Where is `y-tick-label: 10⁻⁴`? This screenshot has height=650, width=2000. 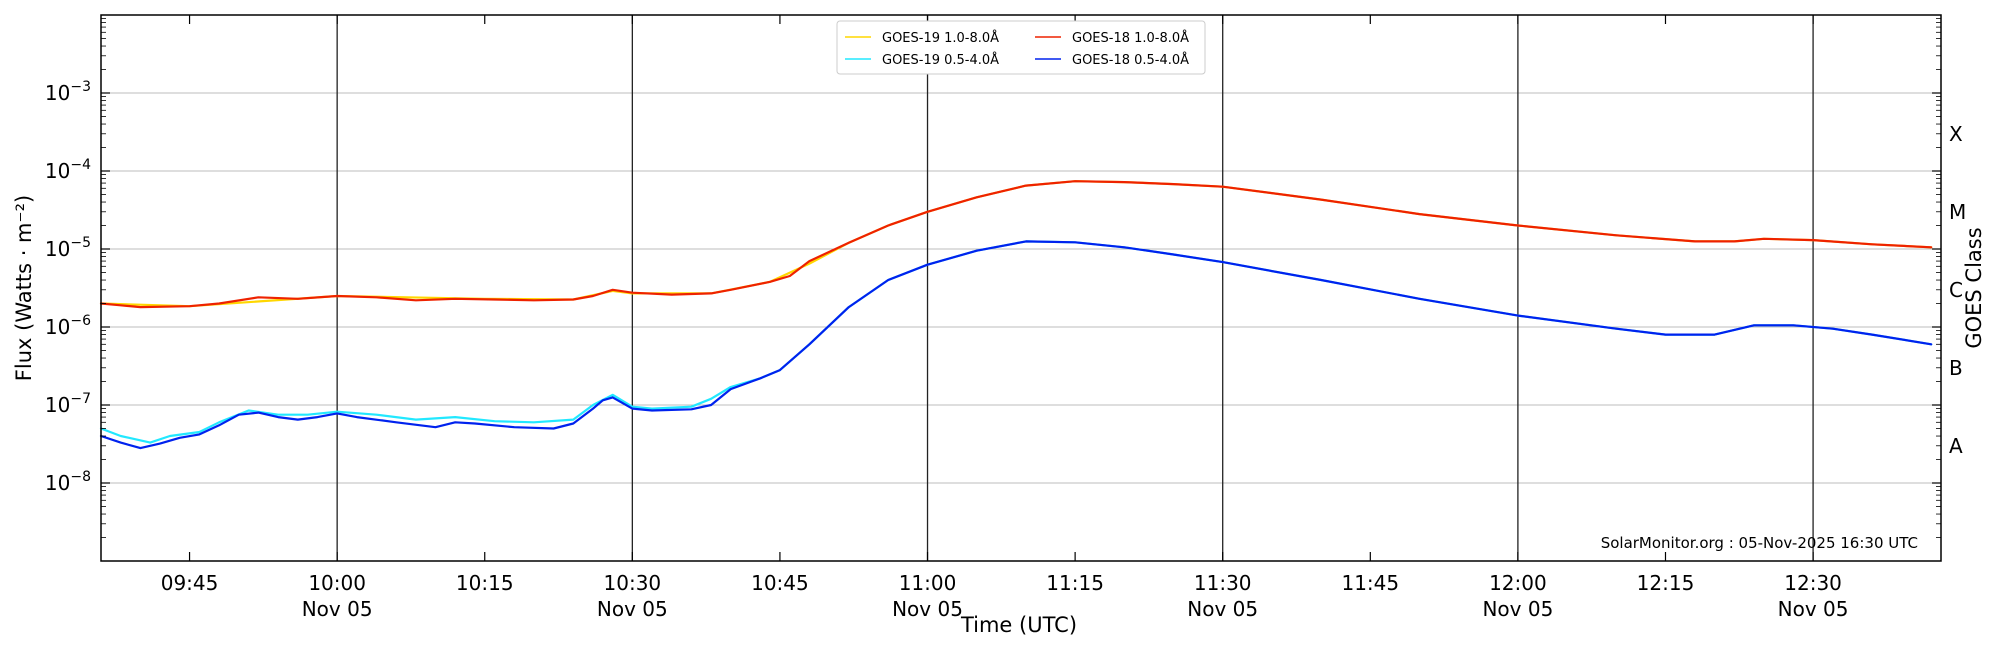
y-tick-label: 10⁻⁴ is located at coordinates (68, 170).